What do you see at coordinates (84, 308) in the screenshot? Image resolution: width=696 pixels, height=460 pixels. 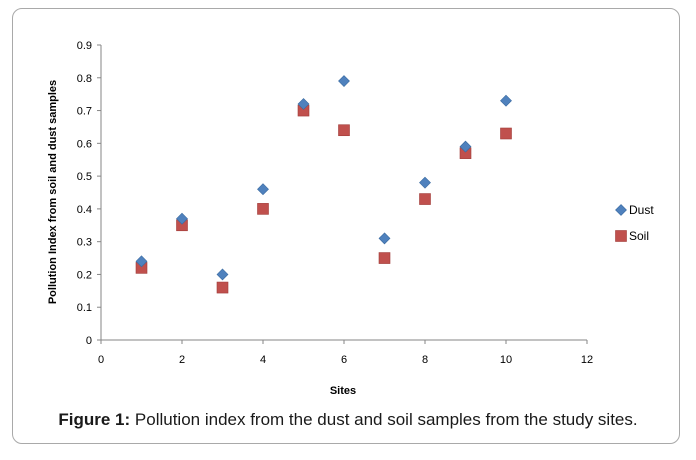 I see `y-tick-label: 0.1` at bounding box center [84, 308].